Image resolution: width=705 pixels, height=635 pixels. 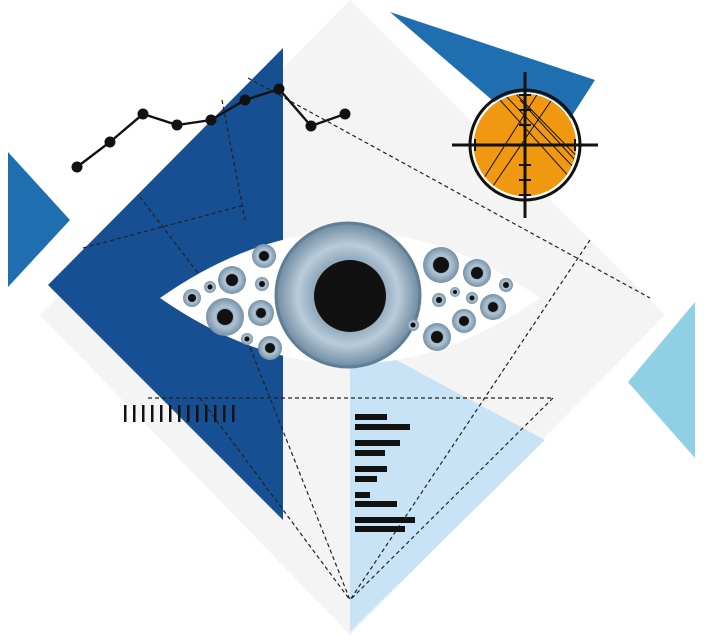 What do you see at coordinates (661, 380) in the screenshot?
I see `right-sky-triangle` at bounding box center [661, 380].